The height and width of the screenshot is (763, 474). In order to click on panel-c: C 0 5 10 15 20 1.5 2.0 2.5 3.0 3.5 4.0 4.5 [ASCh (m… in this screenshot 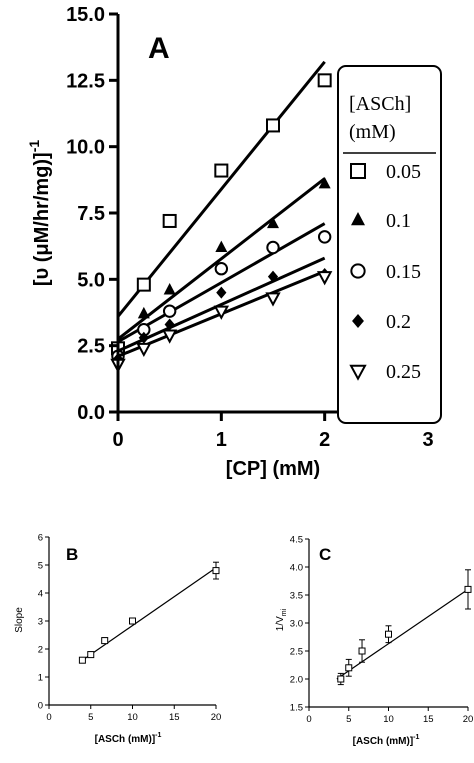, I will do `click(374, 641)`.